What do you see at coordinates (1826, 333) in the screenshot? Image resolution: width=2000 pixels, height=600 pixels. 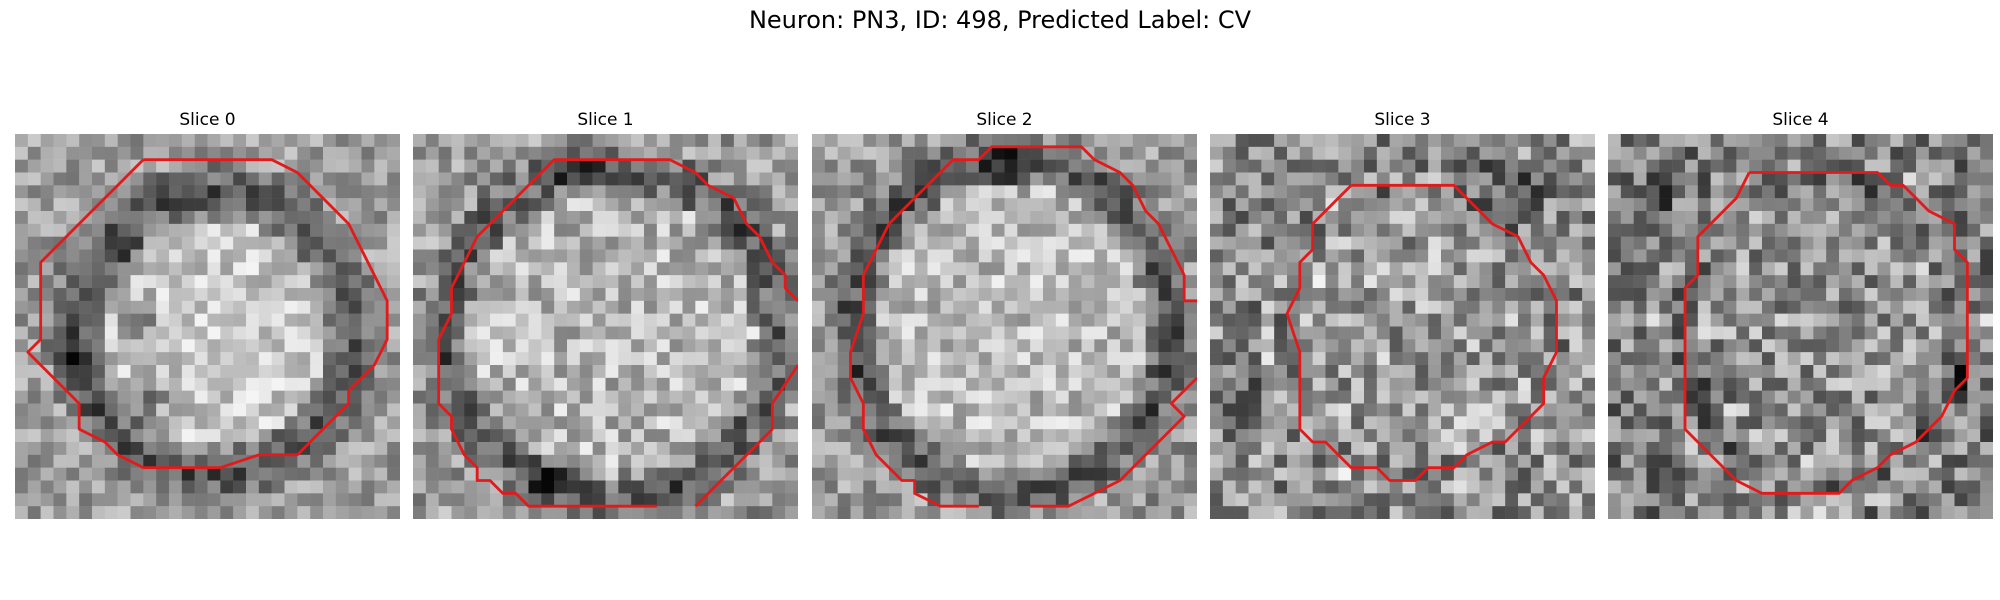 I see `region-contour` at bounding box center [1826, 333].